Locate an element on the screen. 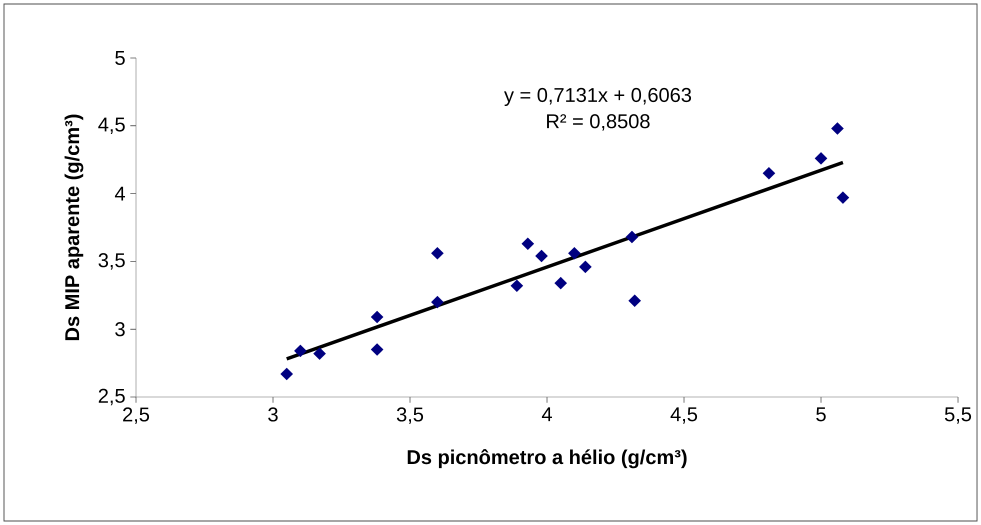 The image size is (981, 525). annotation: R² = 0,8508 is located at coordinates (598, 122).